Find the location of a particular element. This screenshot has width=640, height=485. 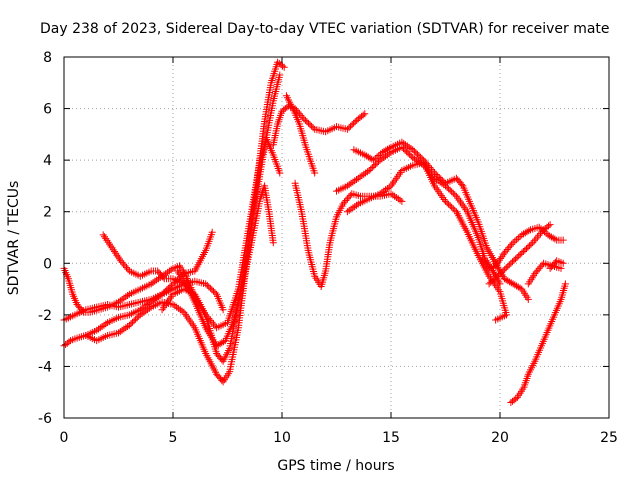

x-axis-title: GPS time / hours is located at coordinates (335, 466).